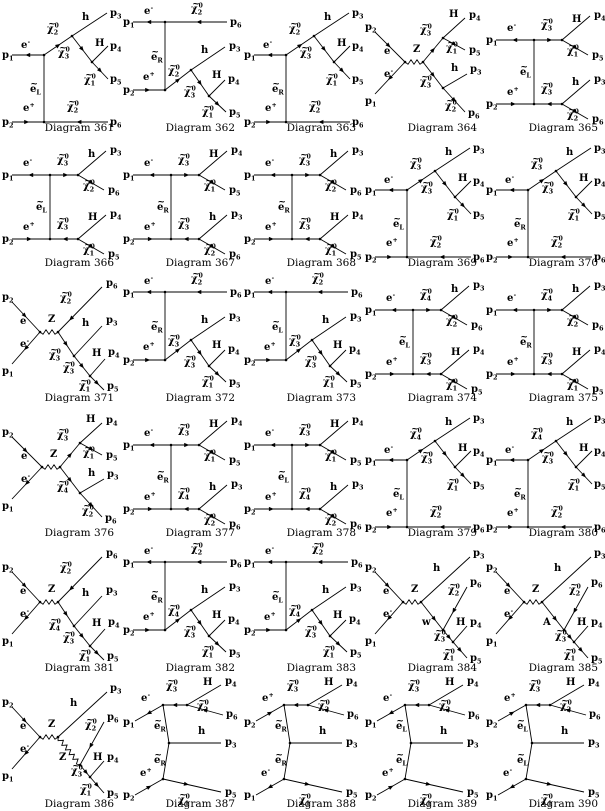  I want to click on diagram-caption: Diagram 379, so click(442, 533).